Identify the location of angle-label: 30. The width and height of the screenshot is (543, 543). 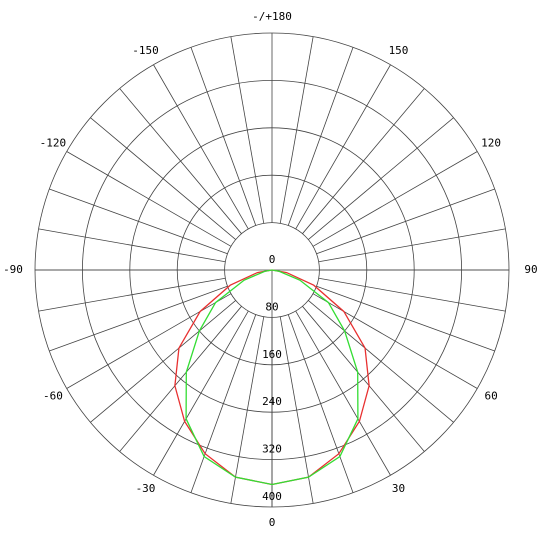
(398, 488).